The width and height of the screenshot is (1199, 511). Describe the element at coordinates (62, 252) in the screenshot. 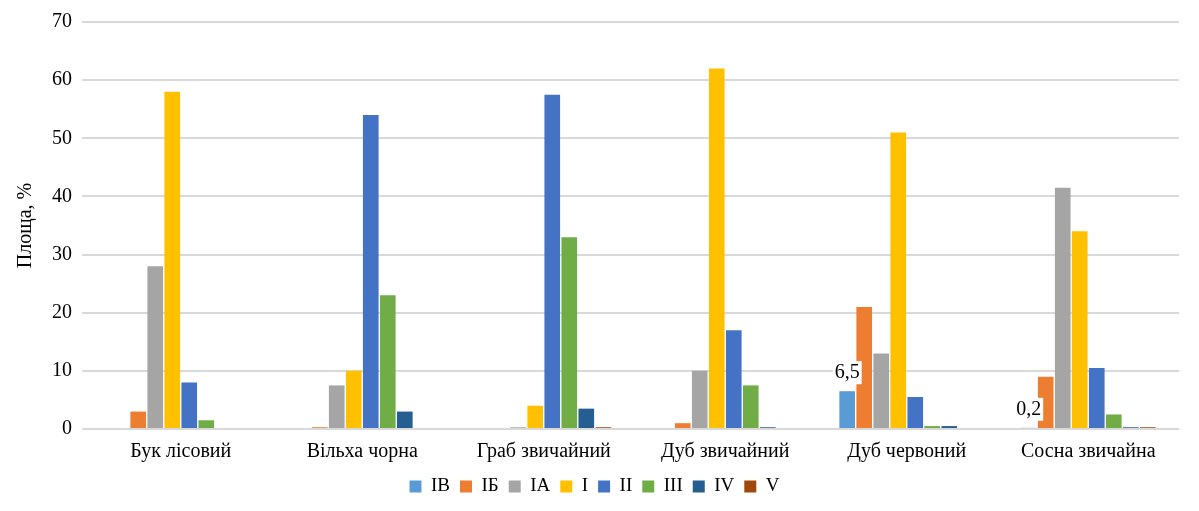

I see `y-tick-label: 30` at that location.